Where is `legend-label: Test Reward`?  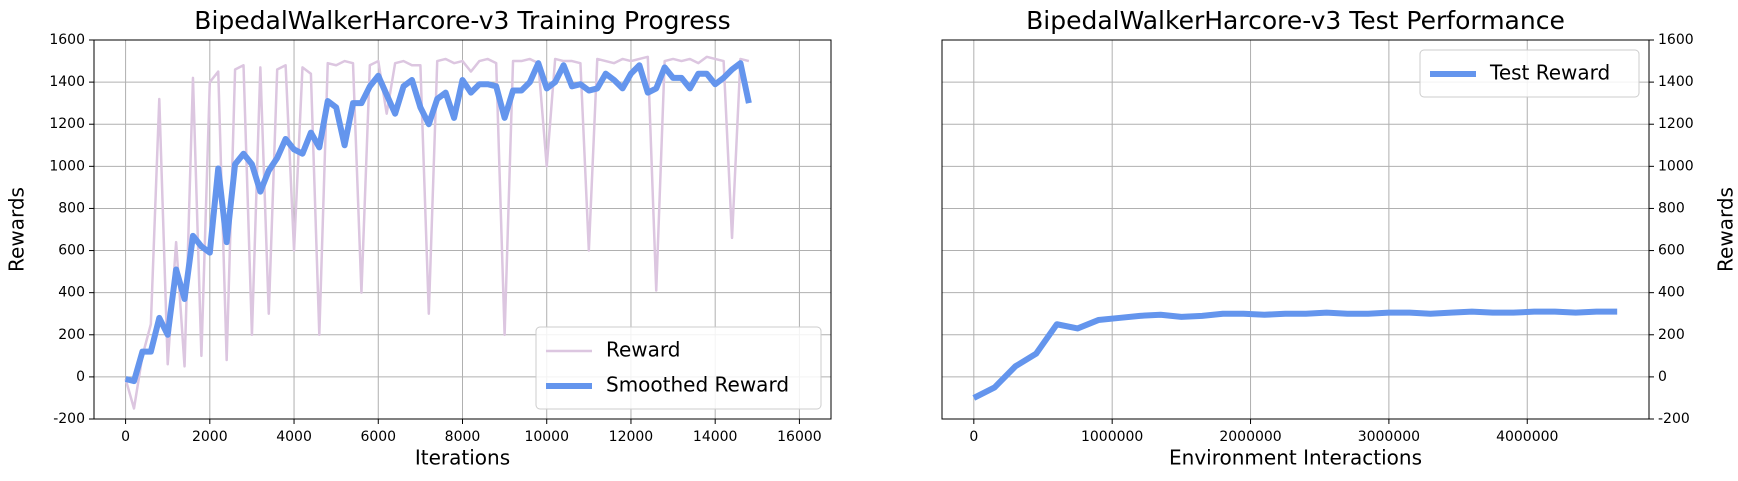
legend-label: Test Reward is located at coordinates (1549, 73).